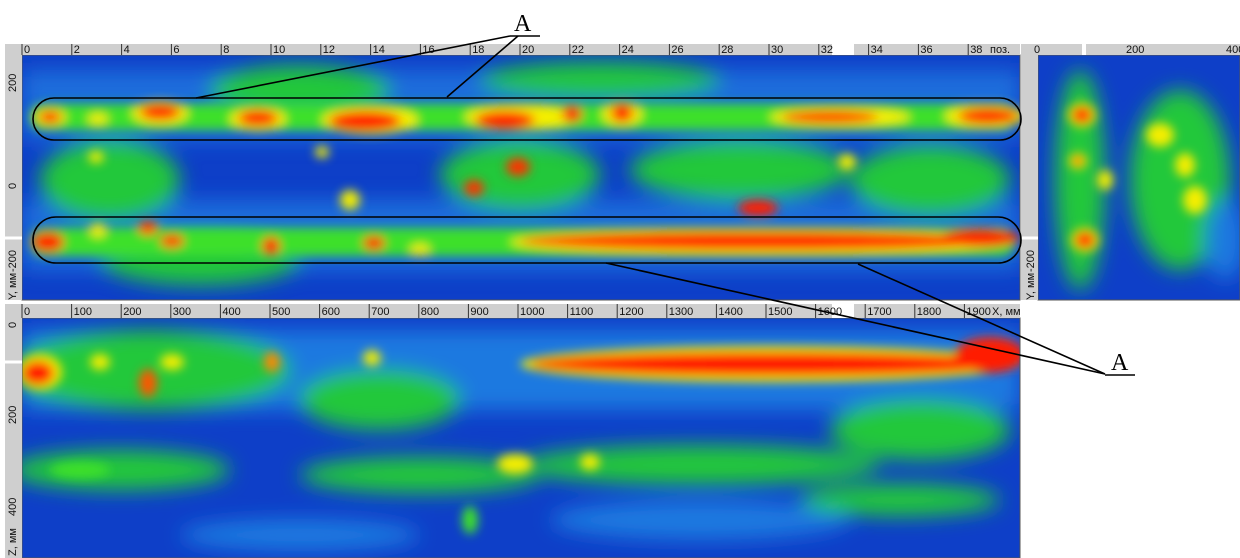 The image size is (1240, 558). I want to click on top-x-tick-0: 0, so click(27, 50).